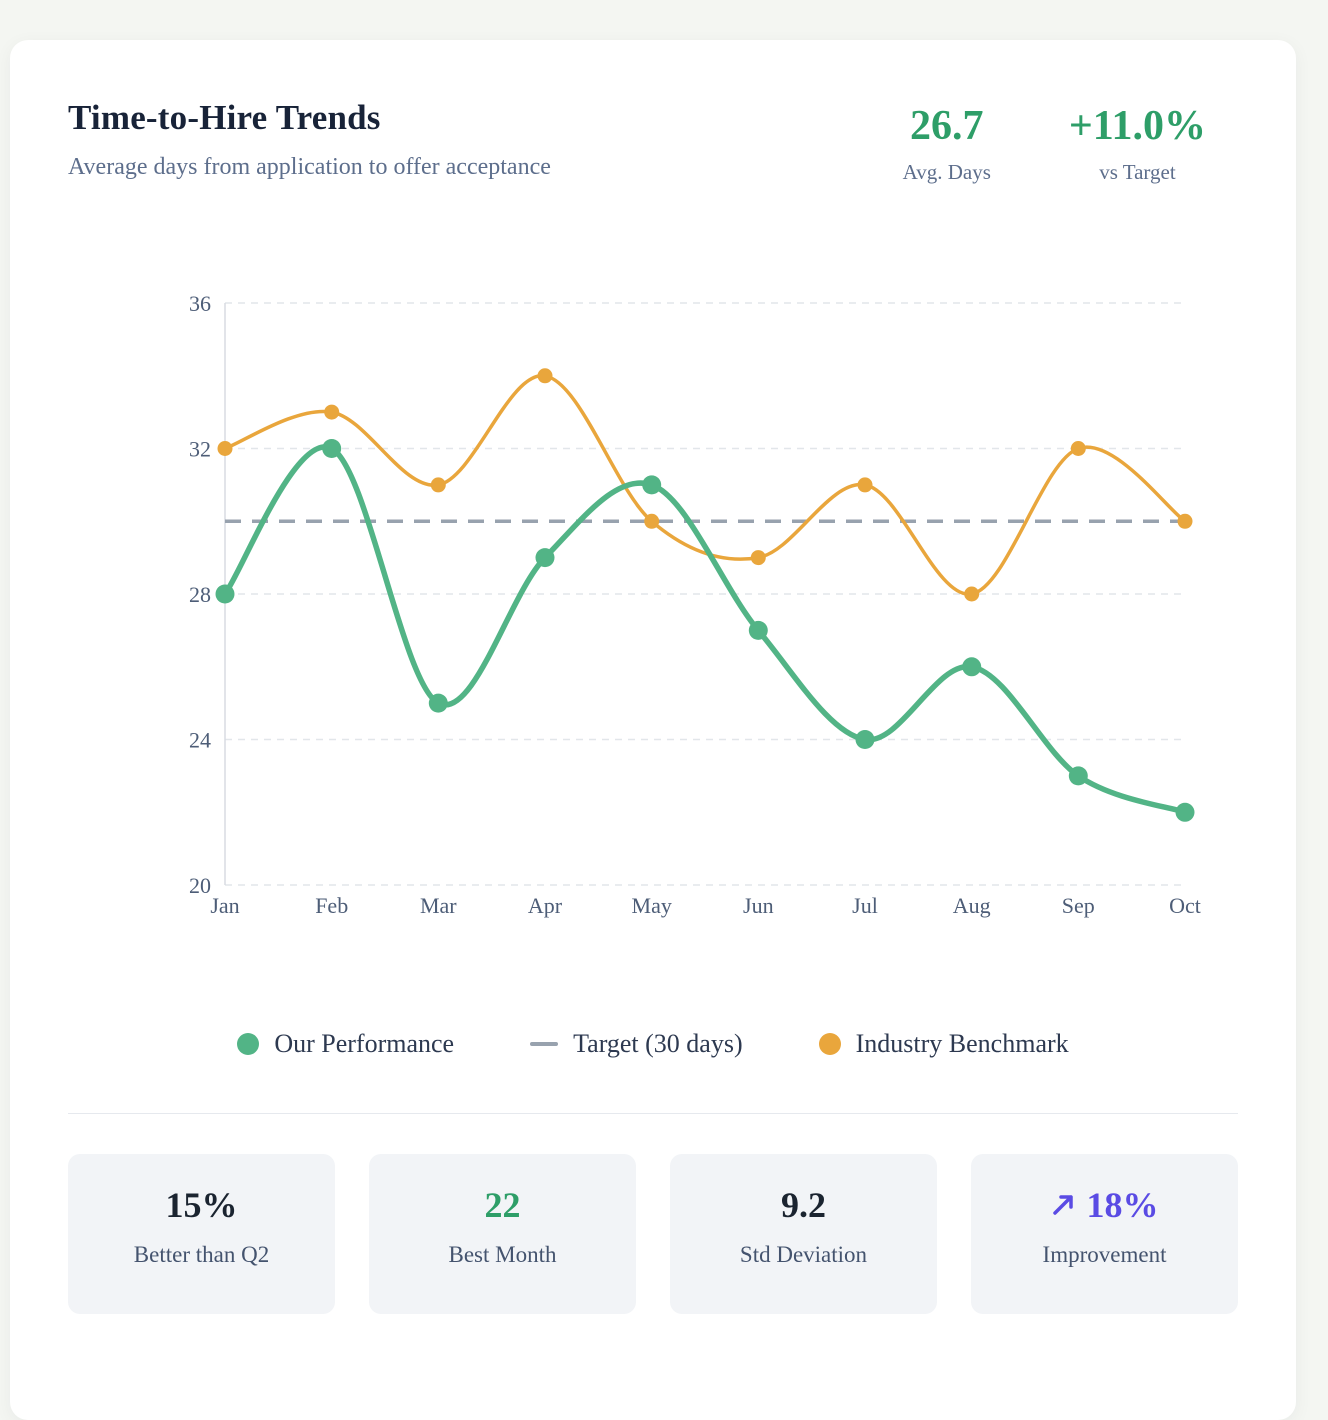 The image size is (1328, 1420). What do you see at coordinates (1185, 905) in the screenshot?
I see `x-tick-label: Oct` at bounding box center [1185, 905].